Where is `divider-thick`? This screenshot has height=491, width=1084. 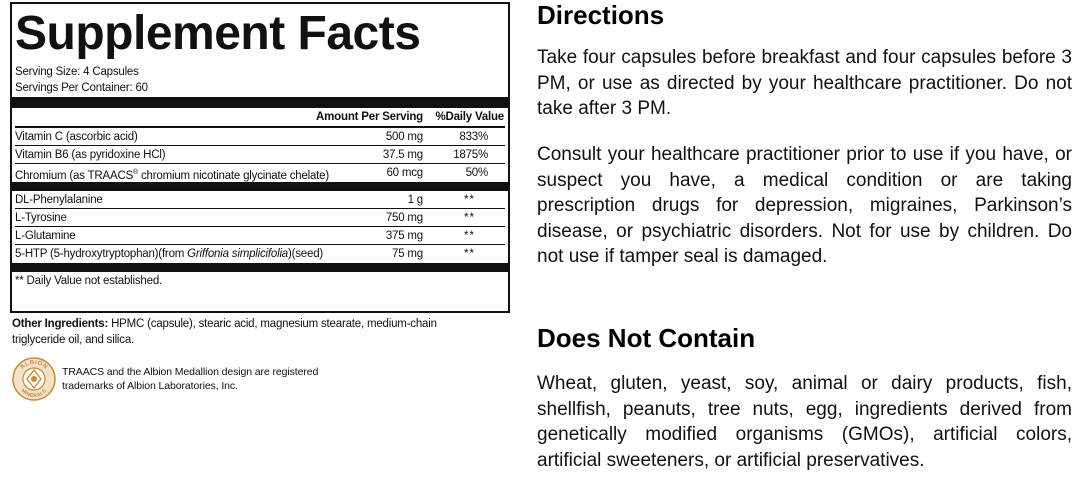
divider-thick is located at coordinates (260, 102).